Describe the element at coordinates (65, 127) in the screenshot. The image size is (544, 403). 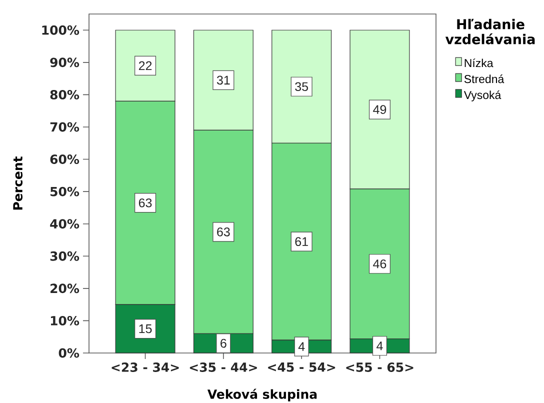
I see `y-tick-label: 70%` at that location.